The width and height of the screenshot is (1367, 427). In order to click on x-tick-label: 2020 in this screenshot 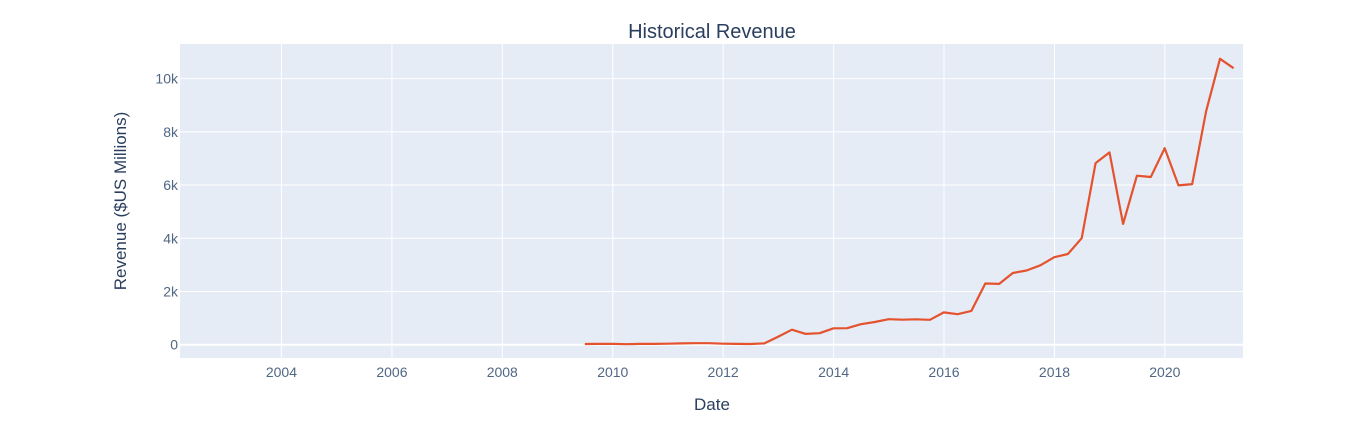, I will do `click(1164, 372)`.